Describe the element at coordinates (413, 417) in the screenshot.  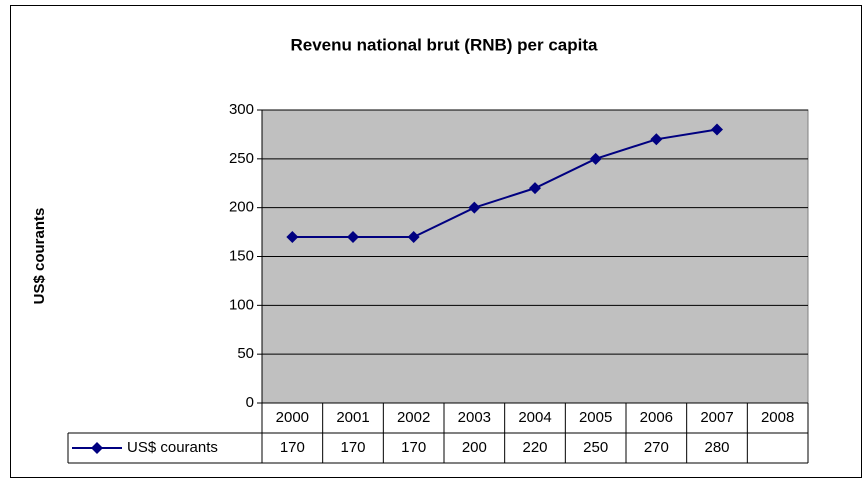
I see `x-tick-label: 2002` at that location.